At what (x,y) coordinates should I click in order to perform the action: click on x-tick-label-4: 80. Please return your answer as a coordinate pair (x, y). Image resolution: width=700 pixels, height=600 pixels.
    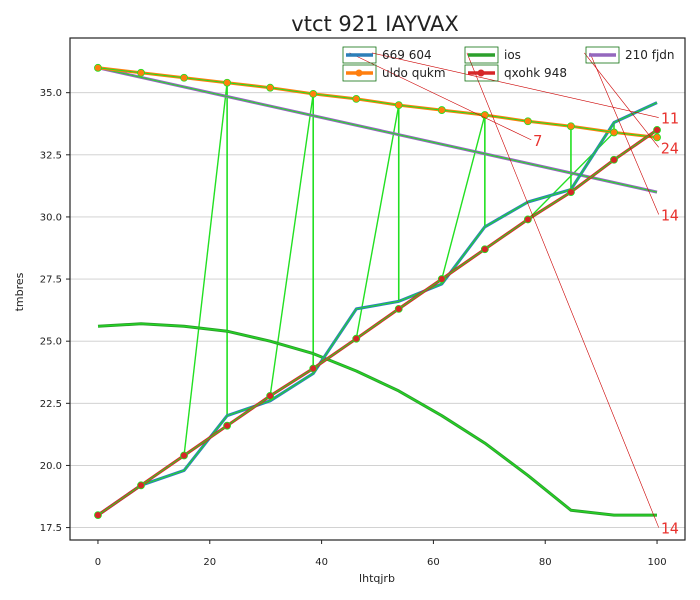
    Looking at the image, I should click on (545, 562).